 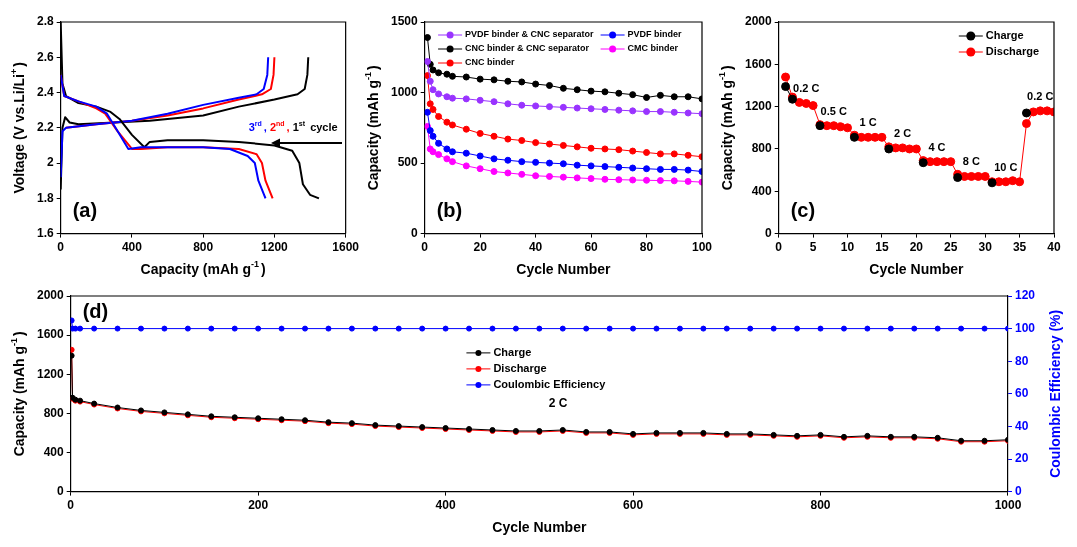 What do you see at coordinates (490, 62) in the screenshot?
I see `legend-label: CNC binder` at bounding box center [490, 62].